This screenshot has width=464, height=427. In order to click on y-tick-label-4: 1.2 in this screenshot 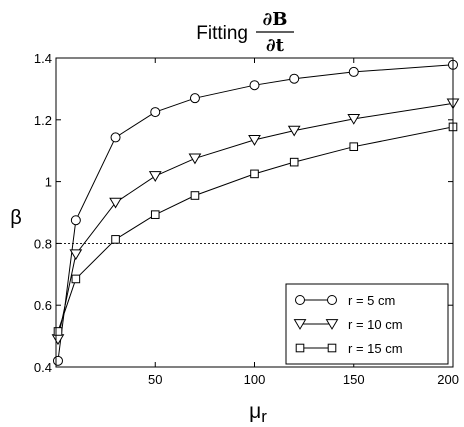, I will do `click(43, 120)`.